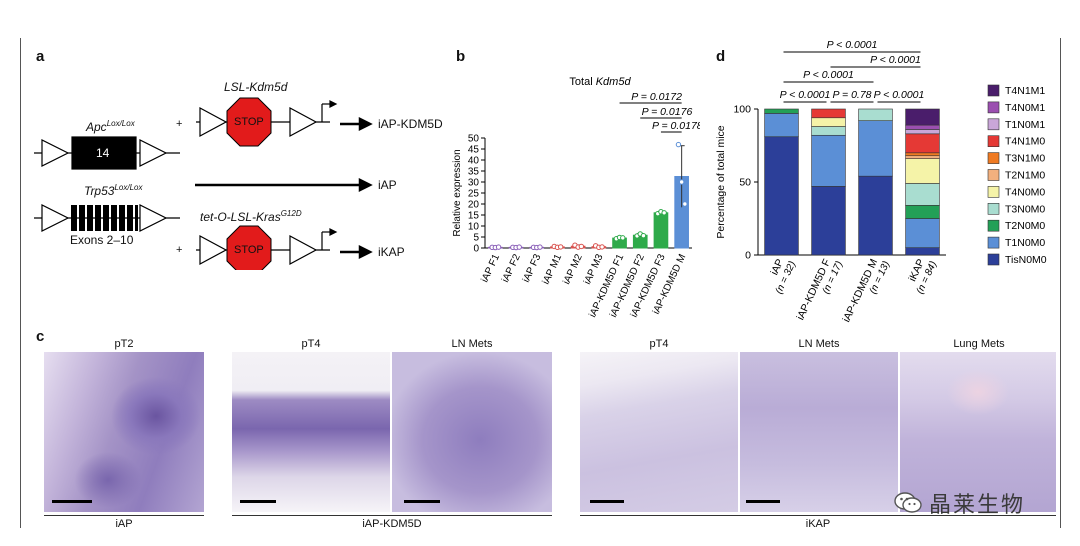 This screenshot has height=546, width=1080. What do you see at coordinates (256, 87) in the screenshot?
I see `lsl-kdm5d-label: LSL-Kdm5d` at bounding box center [256, 87].